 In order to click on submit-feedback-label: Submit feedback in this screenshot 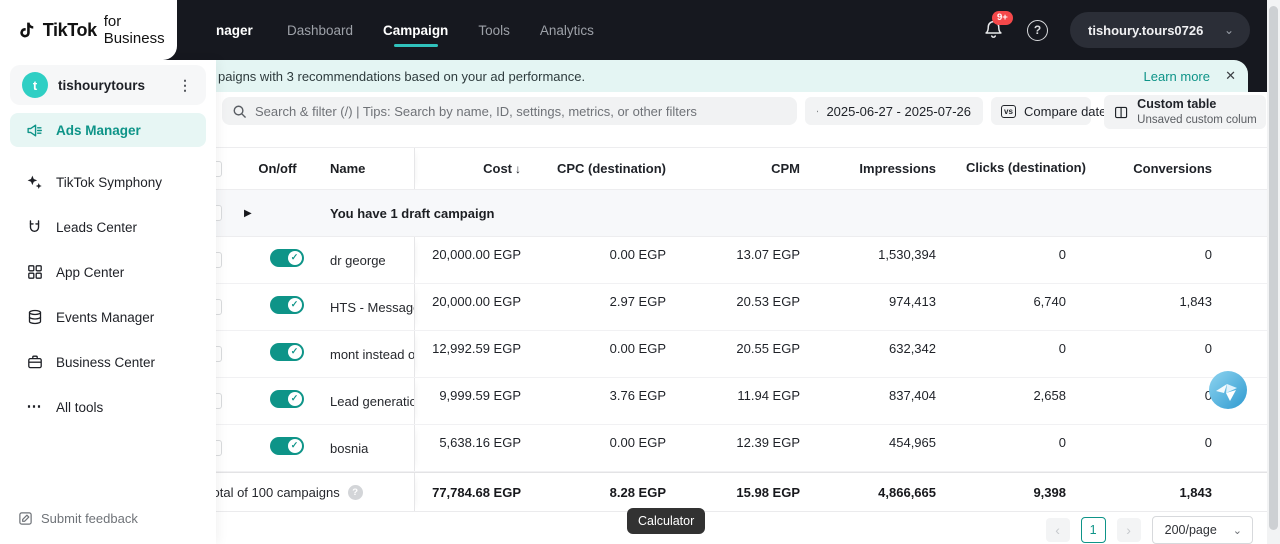, I will do `click(89, 518)`.